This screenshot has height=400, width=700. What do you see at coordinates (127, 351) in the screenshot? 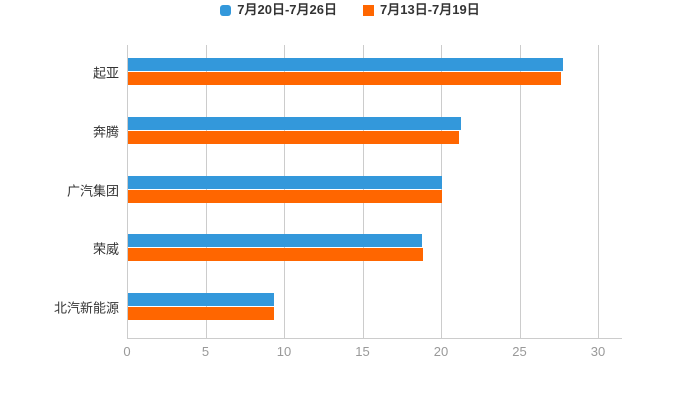
I see `x-axis-tick-label: 0` at bounding box center [127, 351].